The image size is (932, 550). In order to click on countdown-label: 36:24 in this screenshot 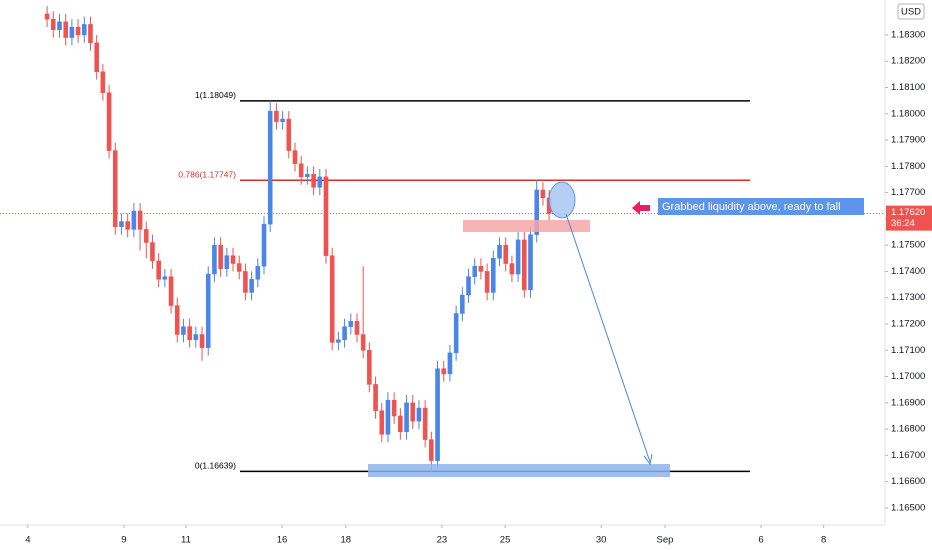, I will do `click(903, 223)`.